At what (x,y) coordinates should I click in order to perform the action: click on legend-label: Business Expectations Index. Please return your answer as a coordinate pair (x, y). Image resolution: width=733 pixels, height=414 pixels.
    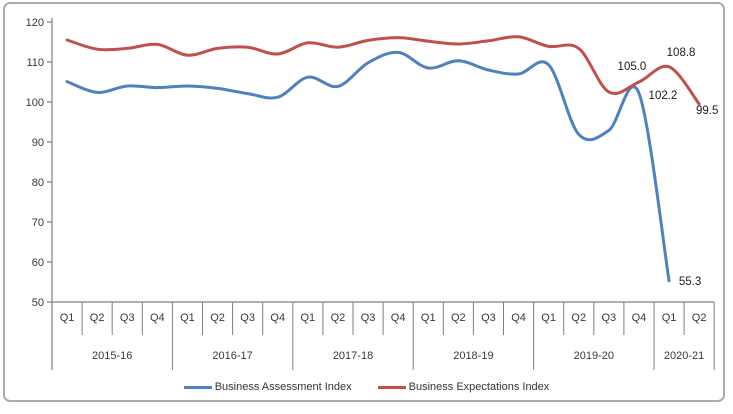
    Looking at the image, I should click on (479, 387).